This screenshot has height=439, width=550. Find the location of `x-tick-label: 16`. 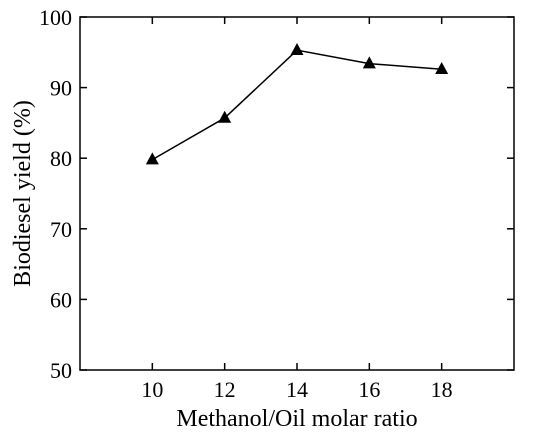

x-tick-label: 16 is located at coordinates (369, 389).